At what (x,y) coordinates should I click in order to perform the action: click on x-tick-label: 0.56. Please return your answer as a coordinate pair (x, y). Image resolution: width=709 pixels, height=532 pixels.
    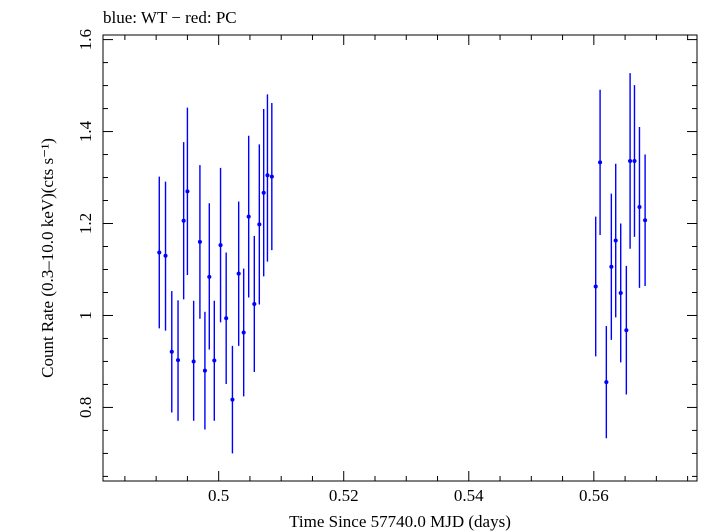
    Looking at the image, I should click on (594, 495).